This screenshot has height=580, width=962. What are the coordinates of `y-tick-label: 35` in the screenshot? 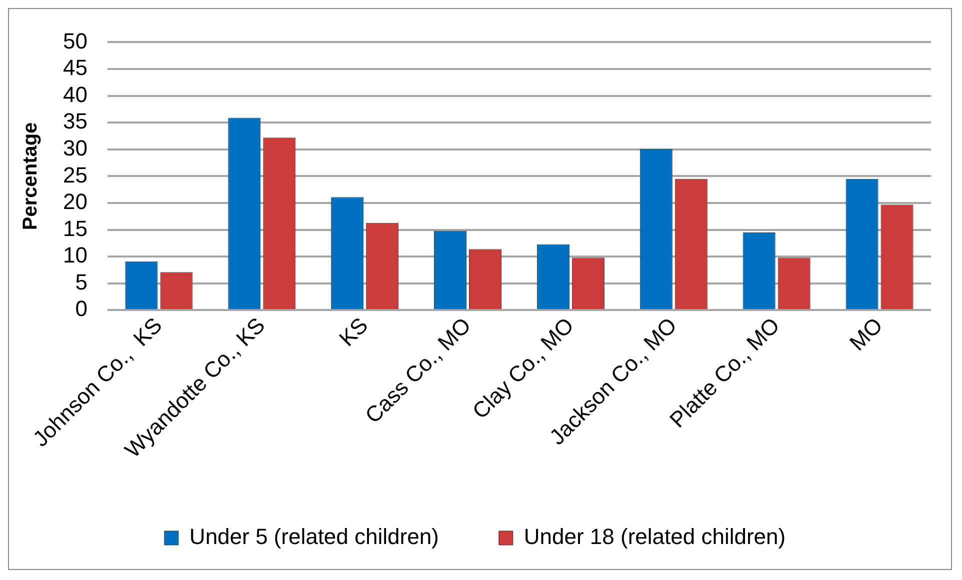 It's located at (75, 121).